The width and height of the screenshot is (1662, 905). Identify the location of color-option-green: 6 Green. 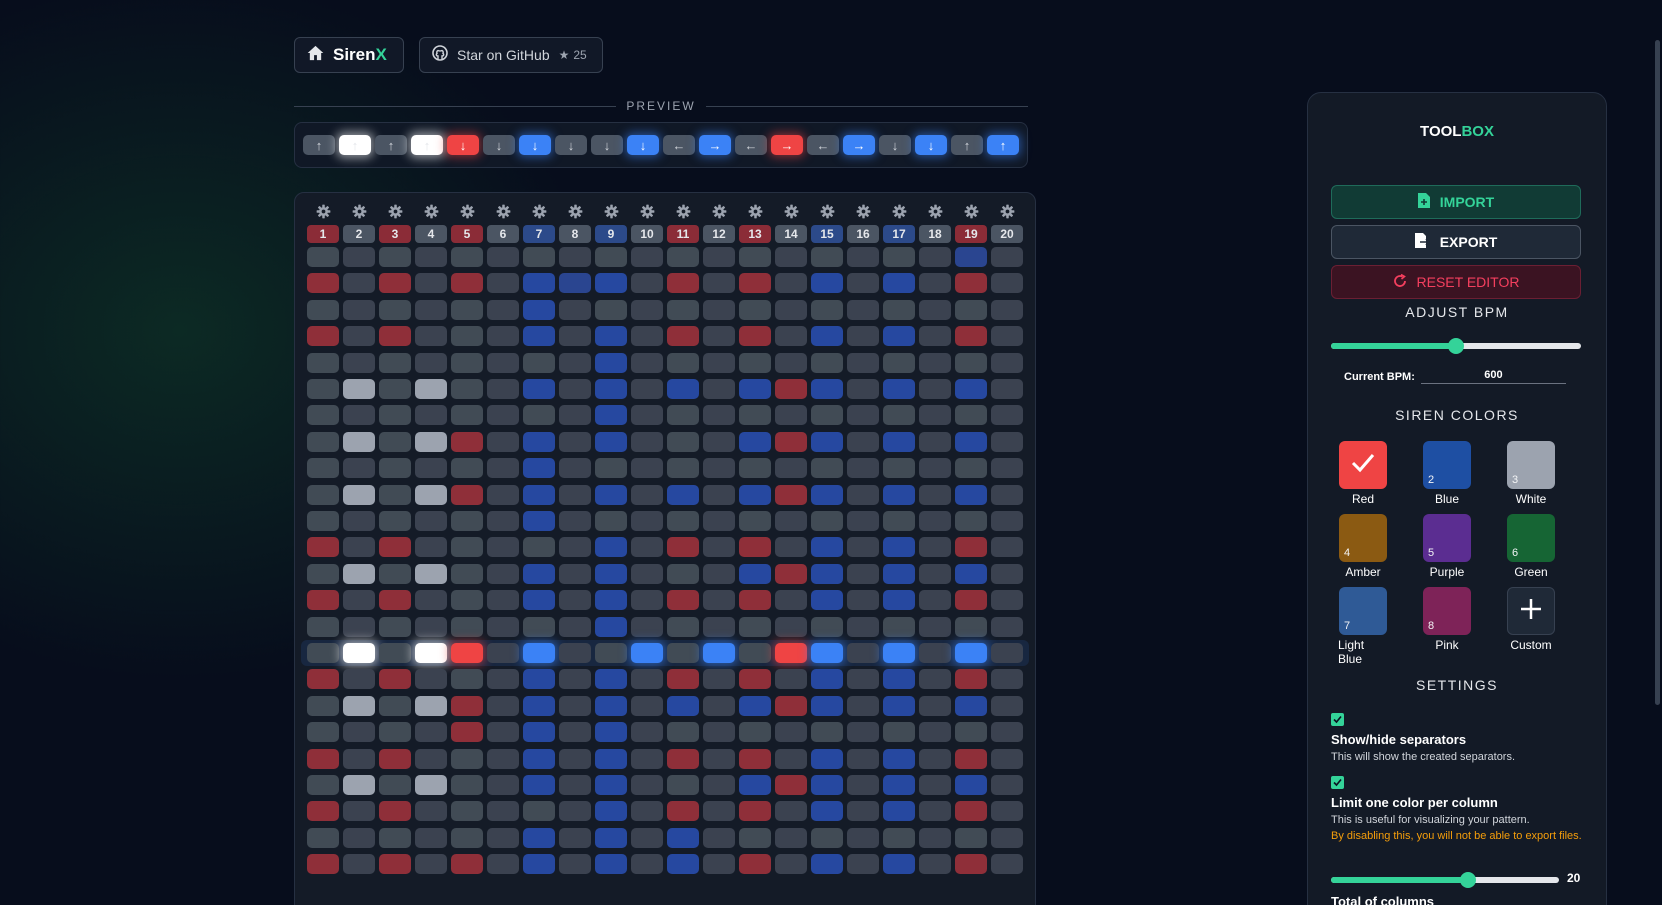
(1531, 546).